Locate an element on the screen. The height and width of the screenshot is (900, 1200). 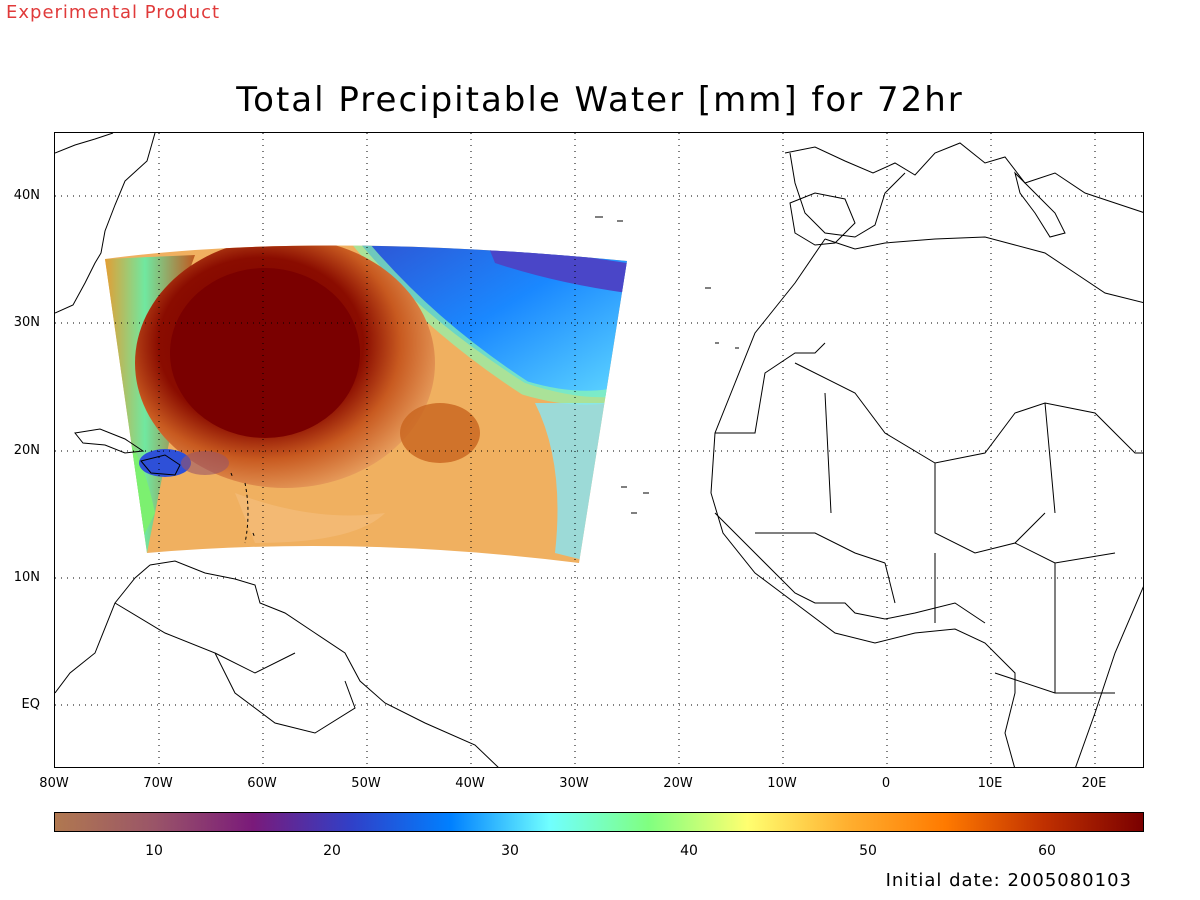
x-tick-label: 20E is located at coordinates (1094, 783).